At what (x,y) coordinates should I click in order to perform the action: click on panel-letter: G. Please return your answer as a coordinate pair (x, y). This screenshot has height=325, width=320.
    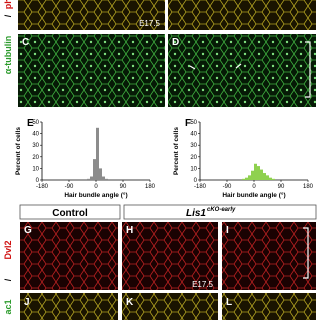
    Looking at the image, I should click on (28, 230).